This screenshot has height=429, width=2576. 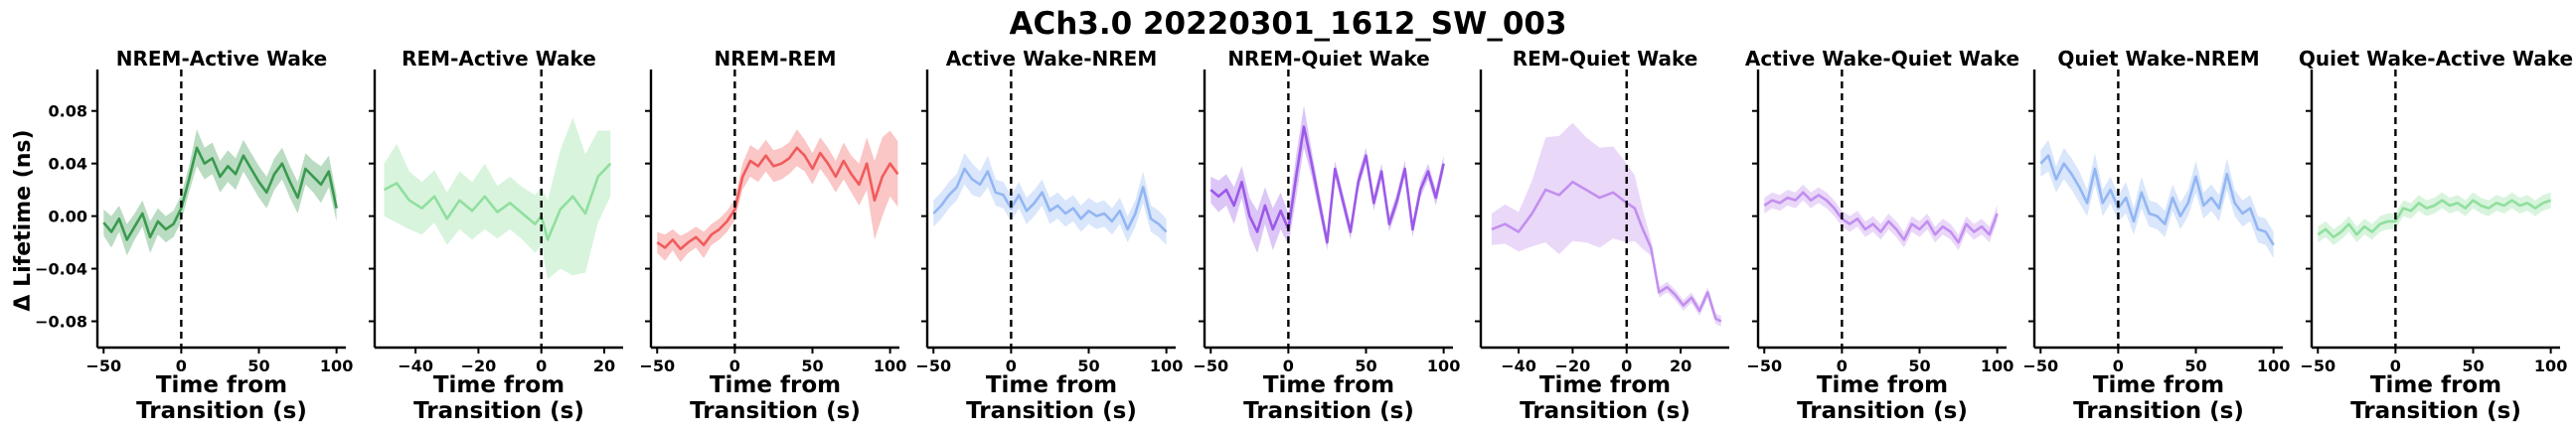 What do you see at coordinates (1882, 59) in the screenshot?
I see `panel-title: Active Wake-Quiet Wake` at bounding box center [1882, 59].